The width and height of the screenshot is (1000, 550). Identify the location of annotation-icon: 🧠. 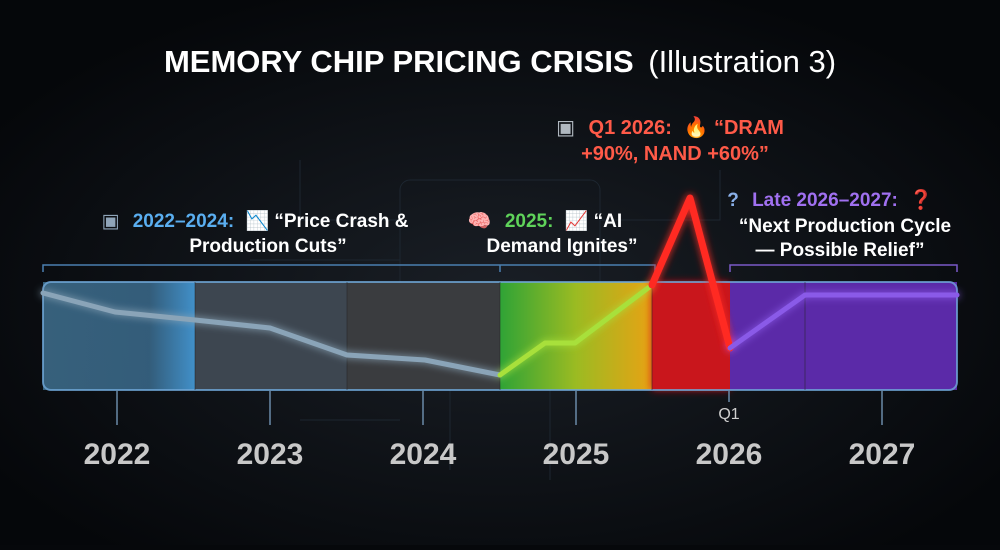
(480, 221).